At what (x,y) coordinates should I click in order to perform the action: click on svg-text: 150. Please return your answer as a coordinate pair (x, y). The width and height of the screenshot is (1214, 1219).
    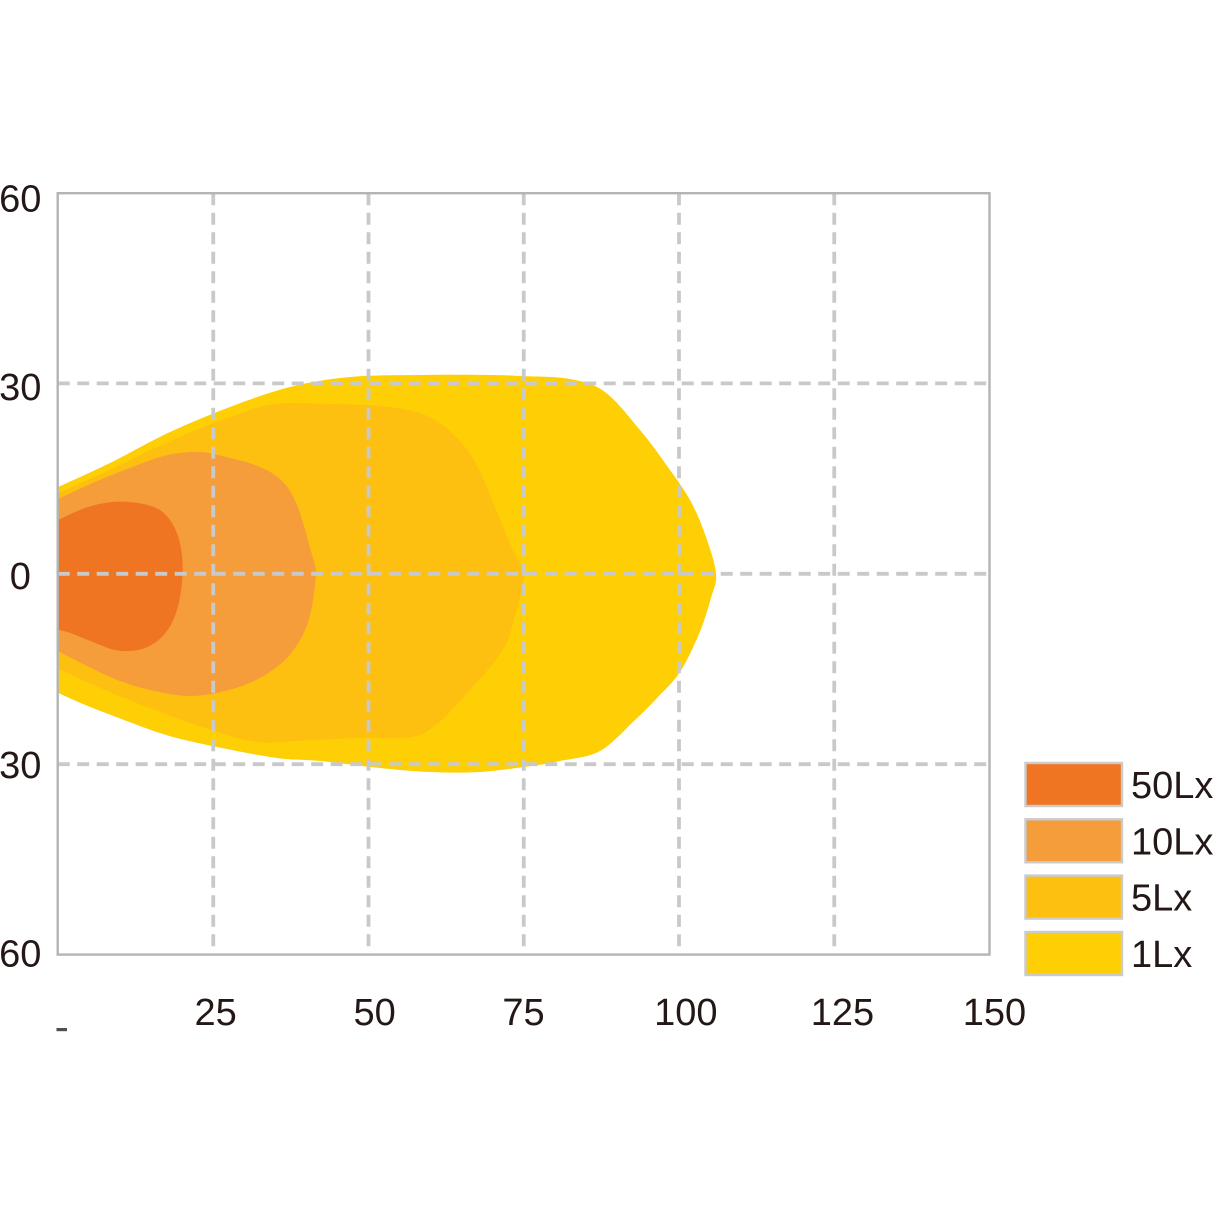
    Looking at the image, I should click on (994, 1013).